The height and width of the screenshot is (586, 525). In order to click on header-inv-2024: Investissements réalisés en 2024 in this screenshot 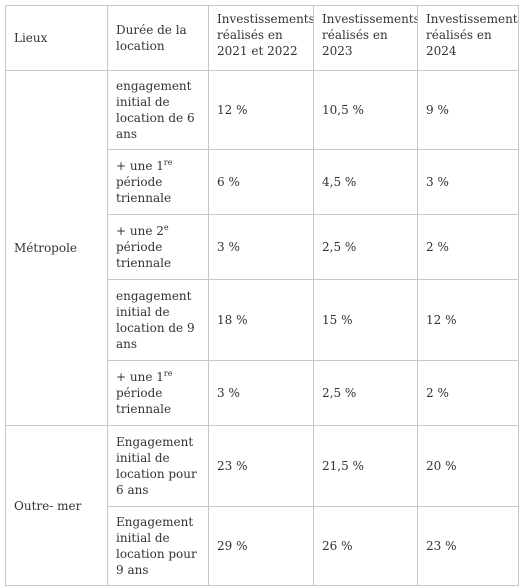, I will do `click(468, 38)`.